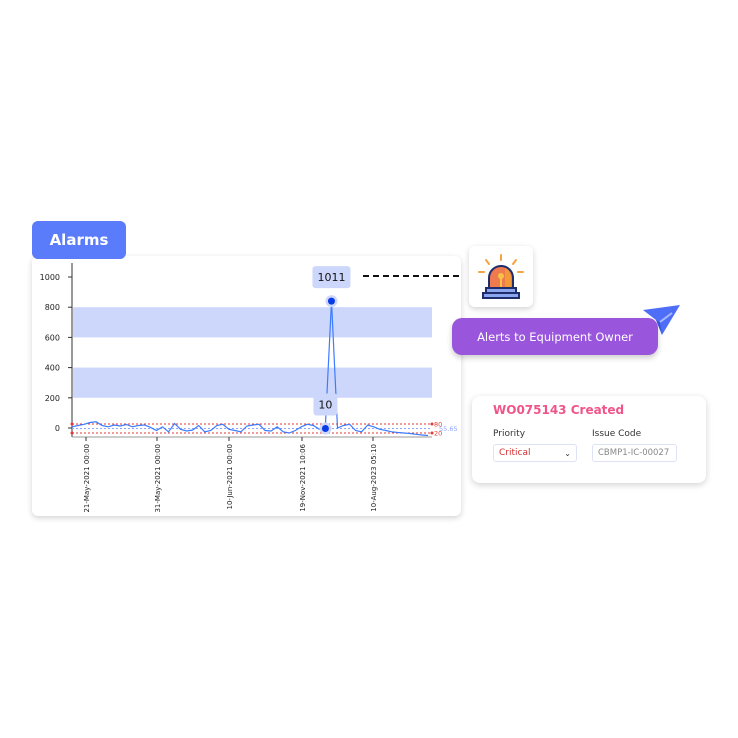 This screenshot has width=738, height=738. Describe the element at coordinates (57, 428) in the screenshot. I see `y-tick-label: 0` at that location.